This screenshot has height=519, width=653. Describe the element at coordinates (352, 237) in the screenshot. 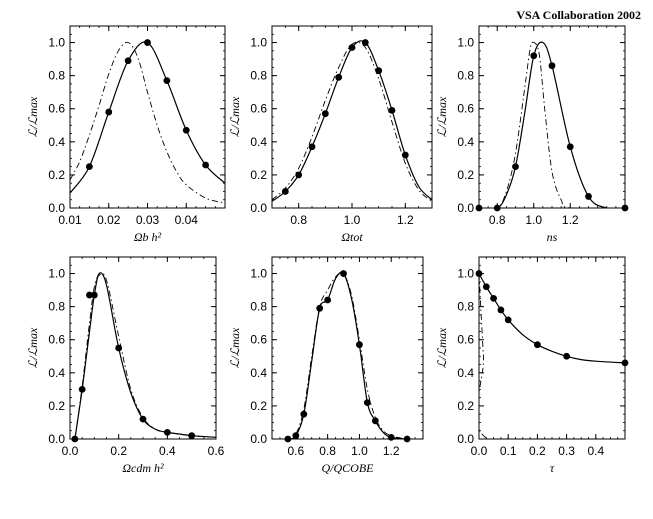

I see `x-axis-label: Ωtot` at that location.